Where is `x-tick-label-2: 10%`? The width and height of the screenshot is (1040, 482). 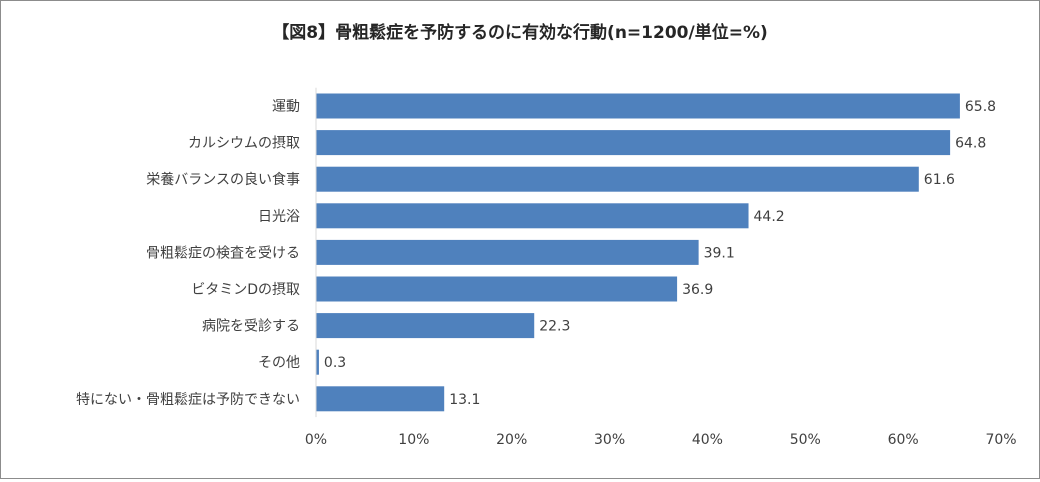 x-tick-label-2: 10% is located at coordinates (413, 440).